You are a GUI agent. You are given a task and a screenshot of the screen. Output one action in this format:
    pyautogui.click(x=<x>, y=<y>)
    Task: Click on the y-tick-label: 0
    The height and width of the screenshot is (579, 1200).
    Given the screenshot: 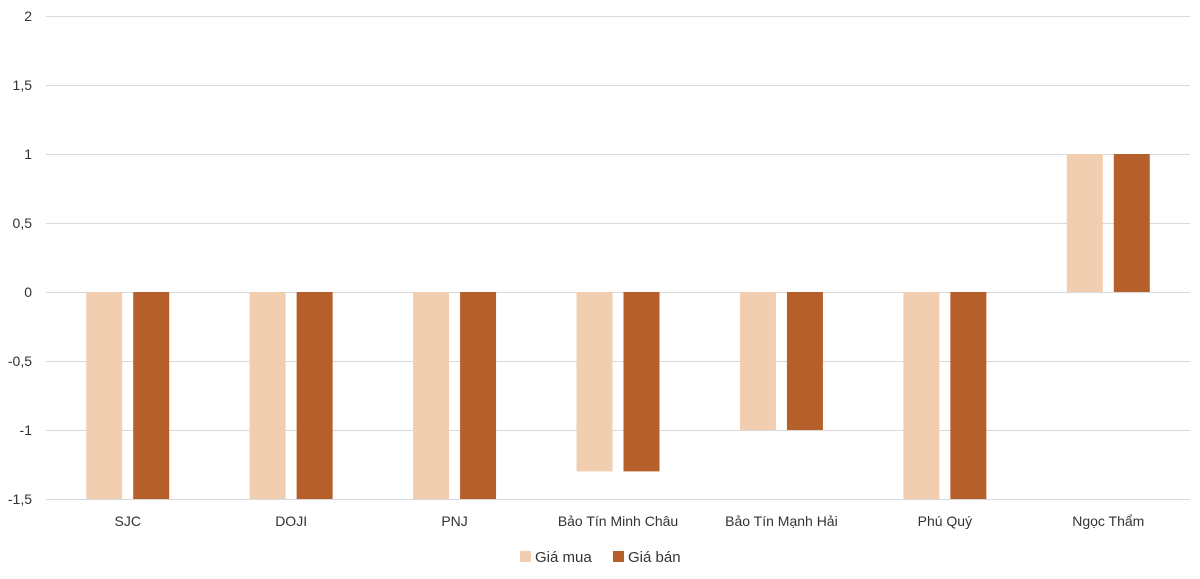 What is the action you would take?
    pyautogui.click(x=28, y=292)
    